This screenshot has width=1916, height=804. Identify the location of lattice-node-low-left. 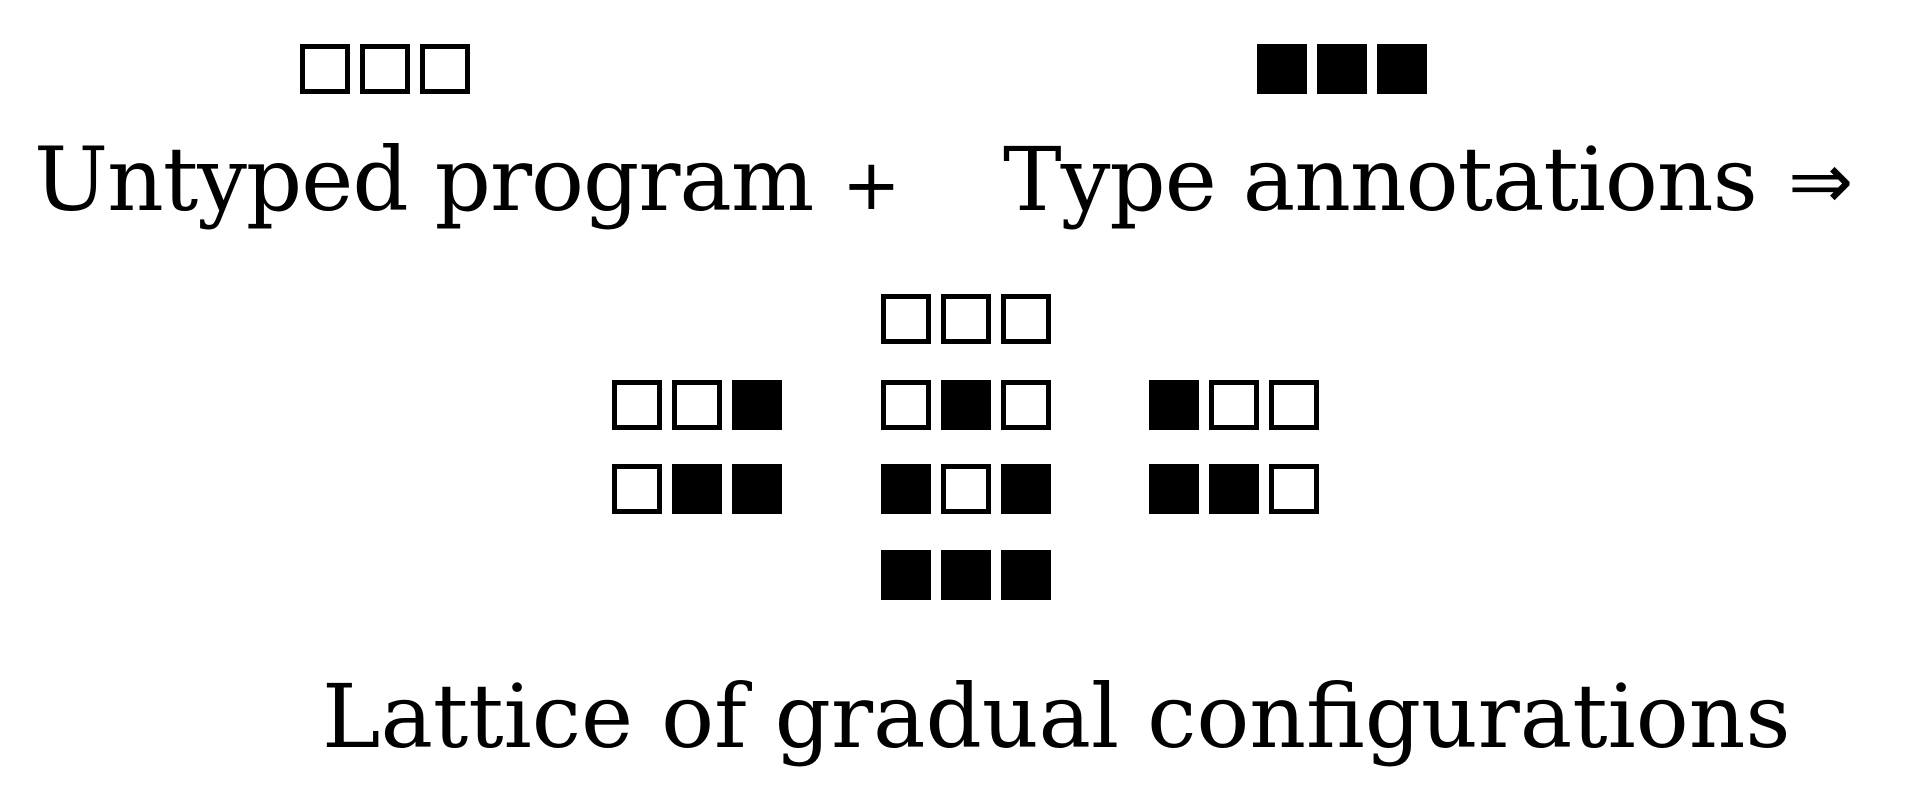
(697, 489).